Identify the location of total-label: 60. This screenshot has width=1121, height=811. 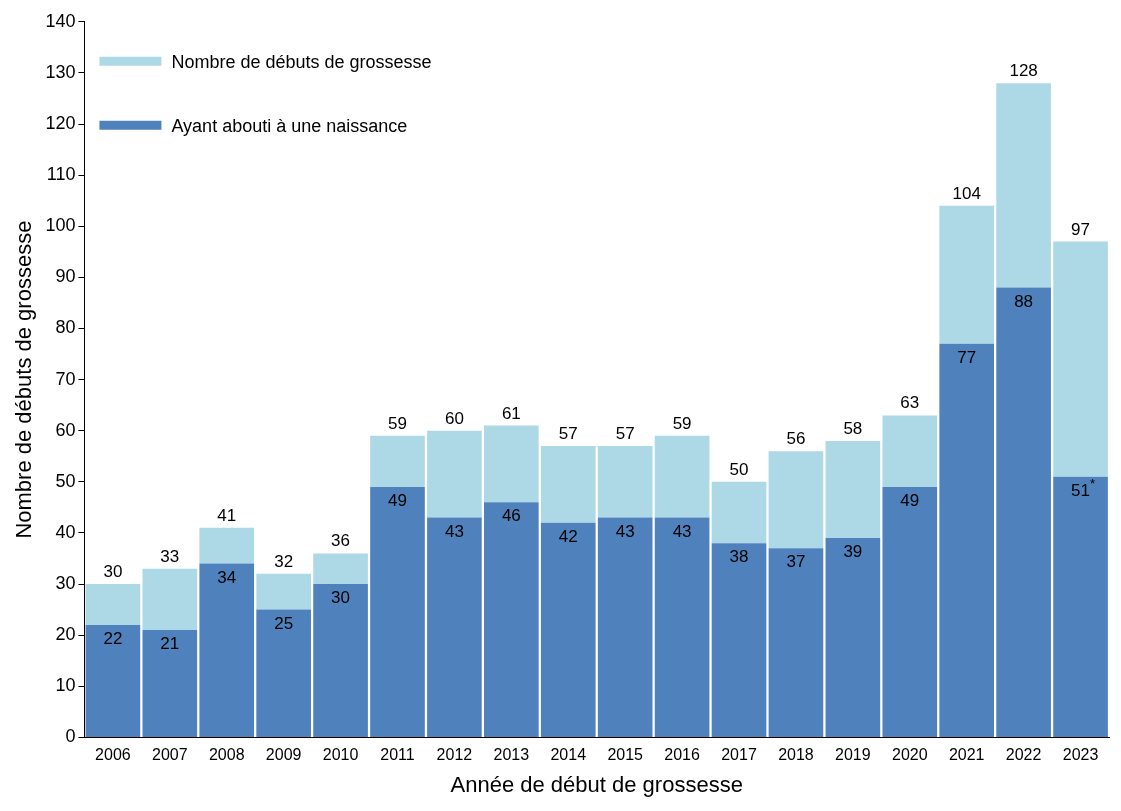
(454, 418).